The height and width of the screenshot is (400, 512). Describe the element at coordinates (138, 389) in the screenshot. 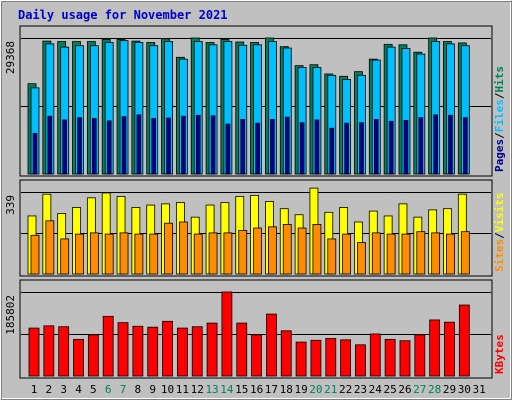

I see `x-tick-label: 8` at that location.